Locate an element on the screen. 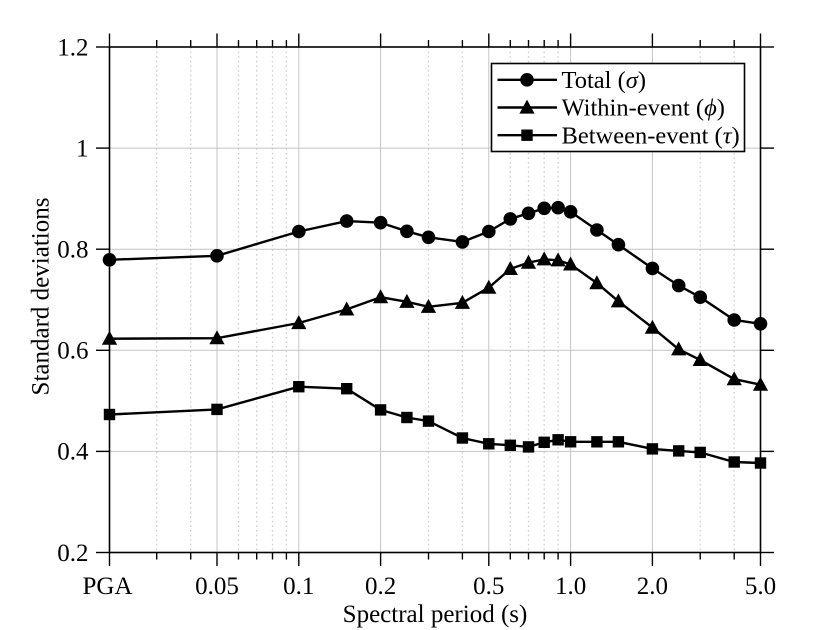 The height and width of the screenshot is (630, 840). svg-text: Total (σ) is located at coordinates (604, 80).